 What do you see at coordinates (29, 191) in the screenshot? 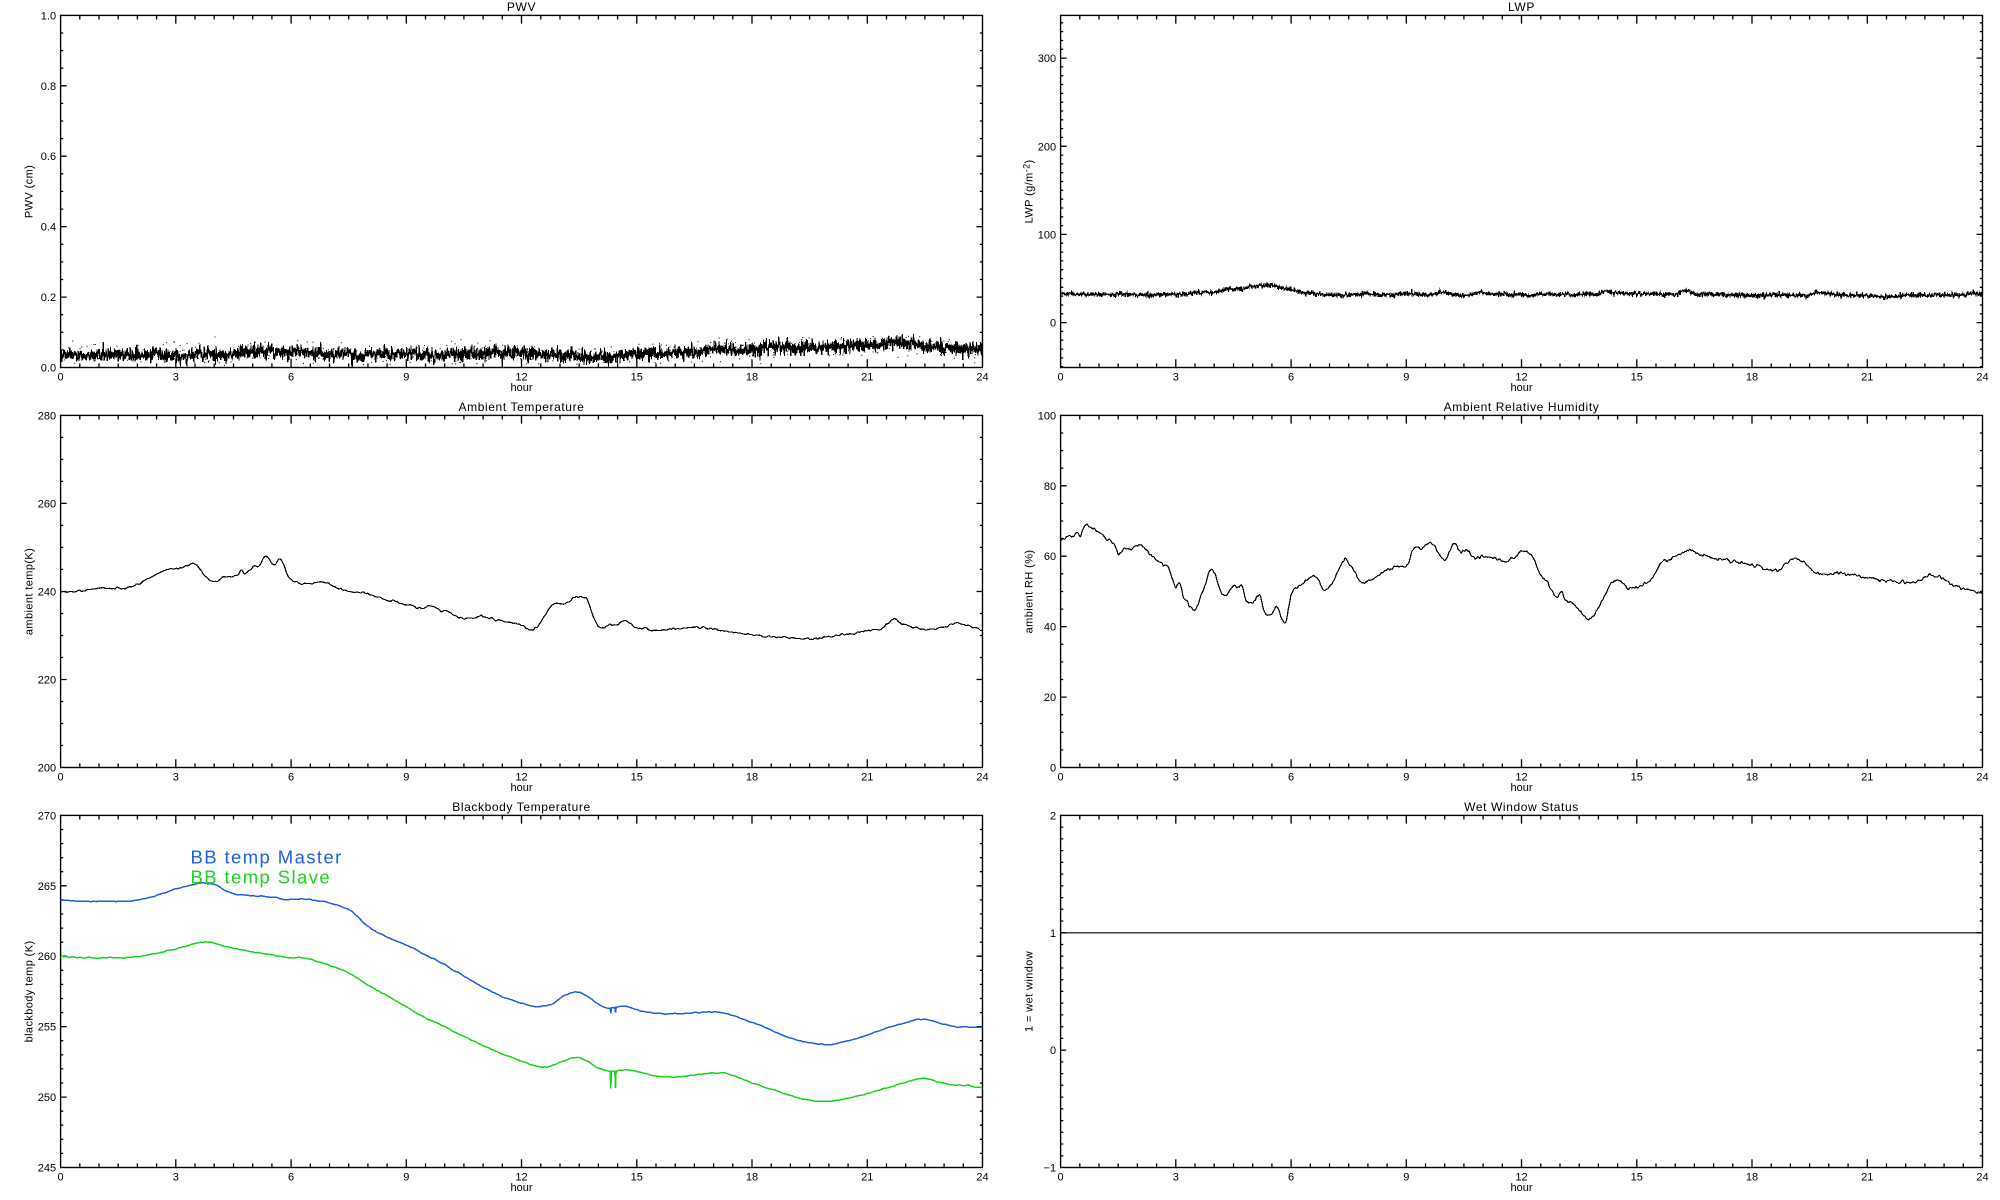
I see `svg-text: PWV (cm)` at bounding box center [29, 191].